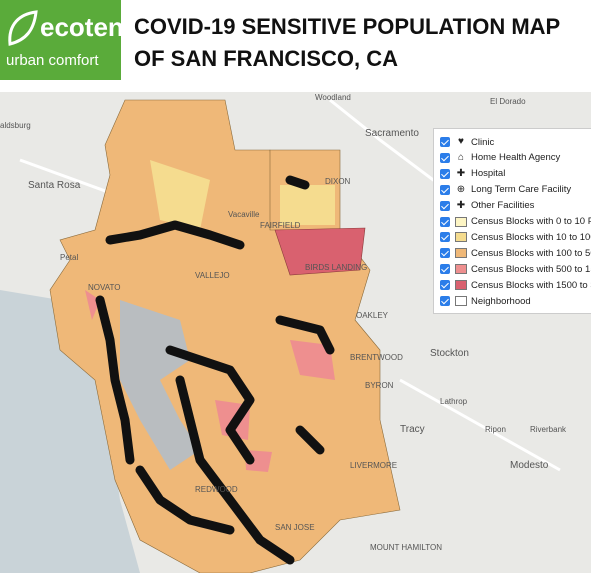 The image size is (591, 573). I want to click on legend-item: Census Blocks with 10 to 100, so click(515, 237).